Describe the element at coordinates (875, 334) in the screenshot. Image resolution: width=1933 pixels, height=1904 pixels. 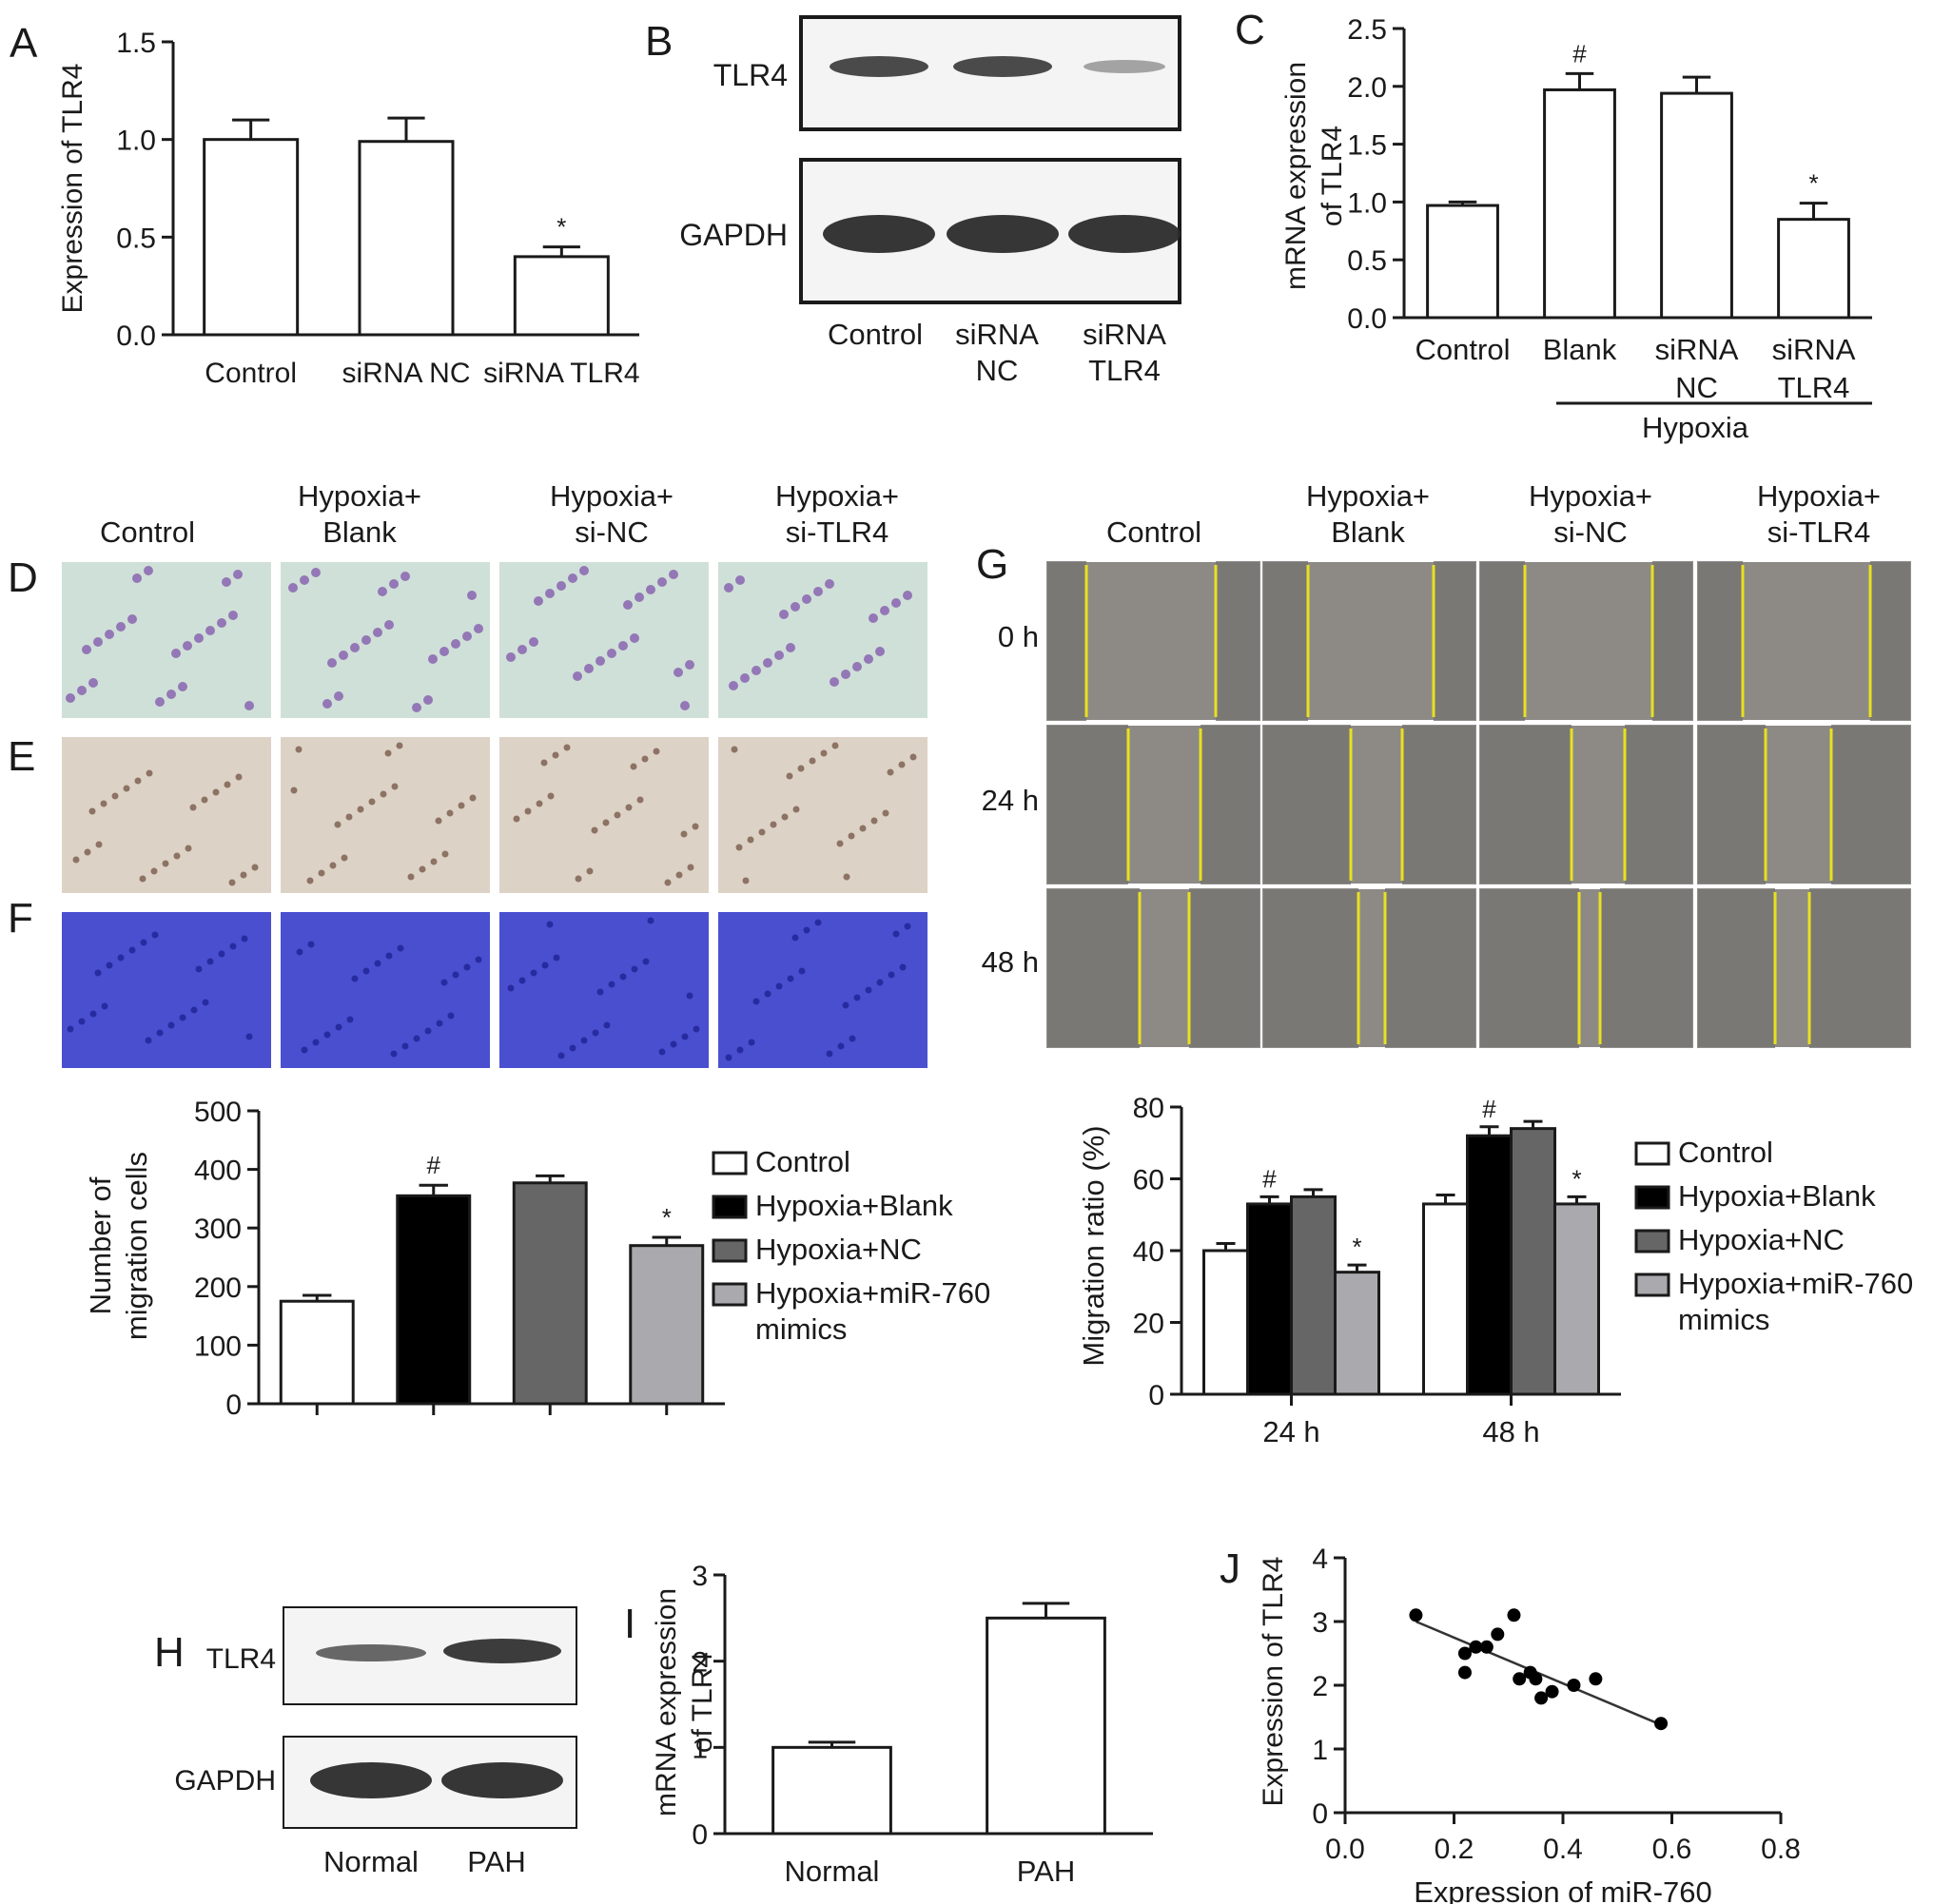
I see `blot-b-lane-label: Control` at that location.